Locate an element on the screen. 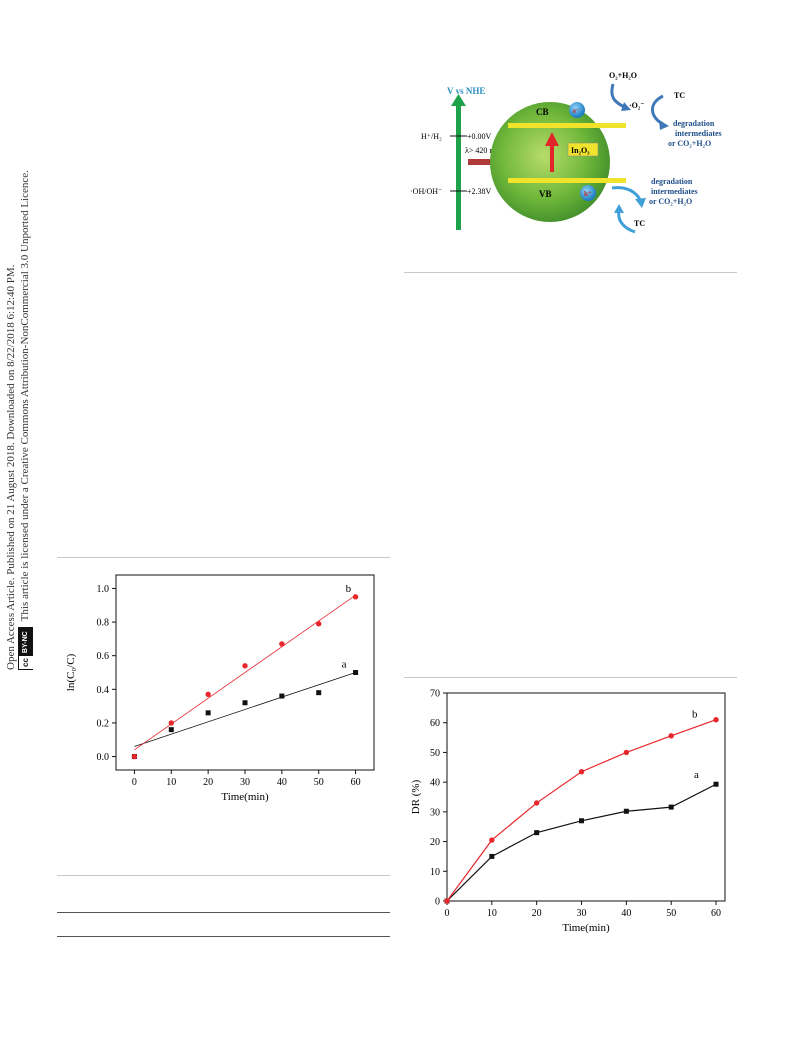 The image size is (793, 1039). y-axis-label: DR (%) is located at coordinates (416, 796).